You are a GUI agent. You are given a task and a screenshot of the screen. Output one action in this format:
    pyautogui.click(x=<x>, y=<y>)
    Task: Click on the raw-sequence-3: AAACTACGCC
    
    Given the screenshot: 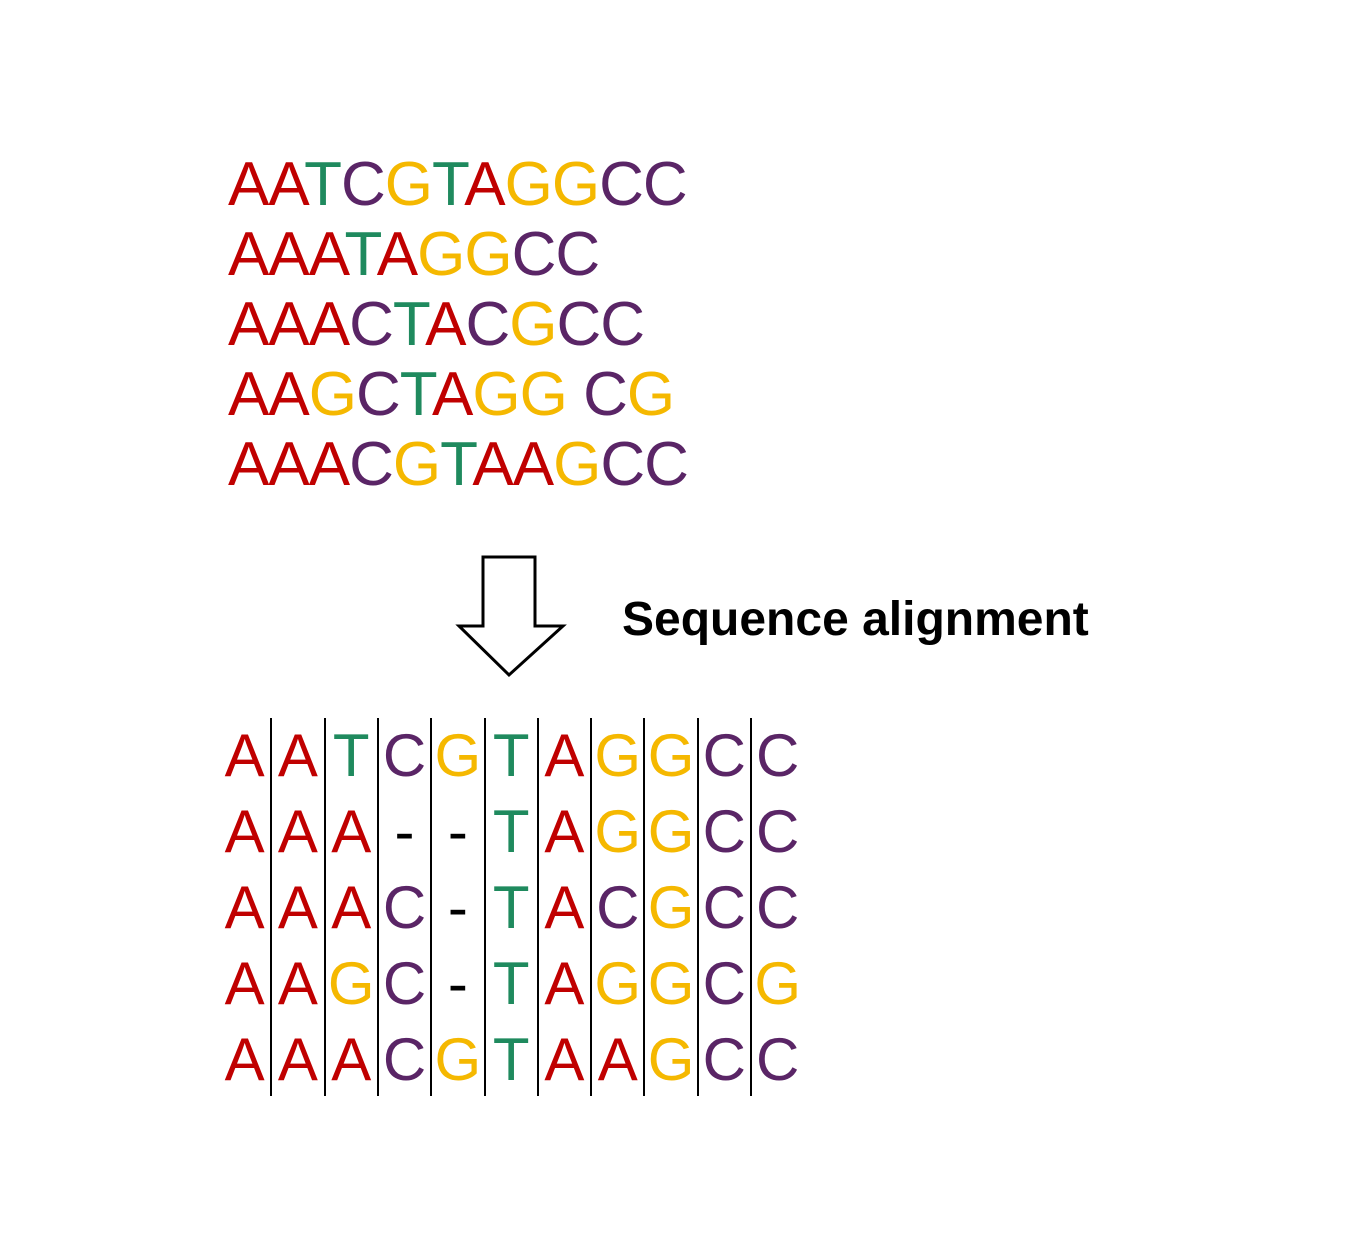 What is the action you would take?
    pyautogui.click(x=458, y=325)
    